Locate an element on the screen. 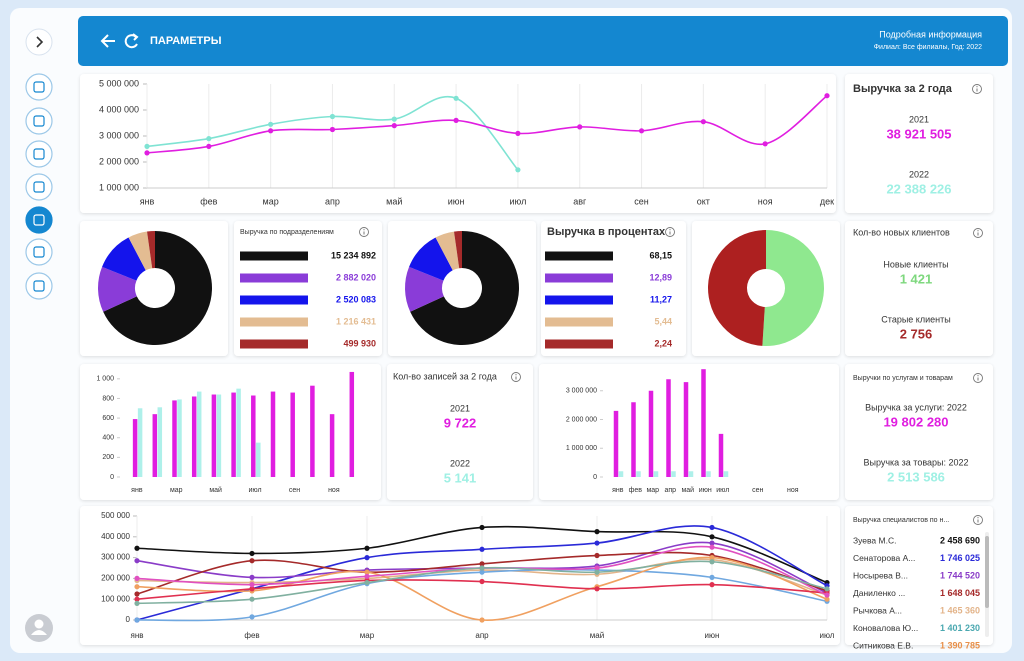  header-info-subtitle: Филиал: Все филиалы, Год: 2022 is located at coordinates (928, 47).